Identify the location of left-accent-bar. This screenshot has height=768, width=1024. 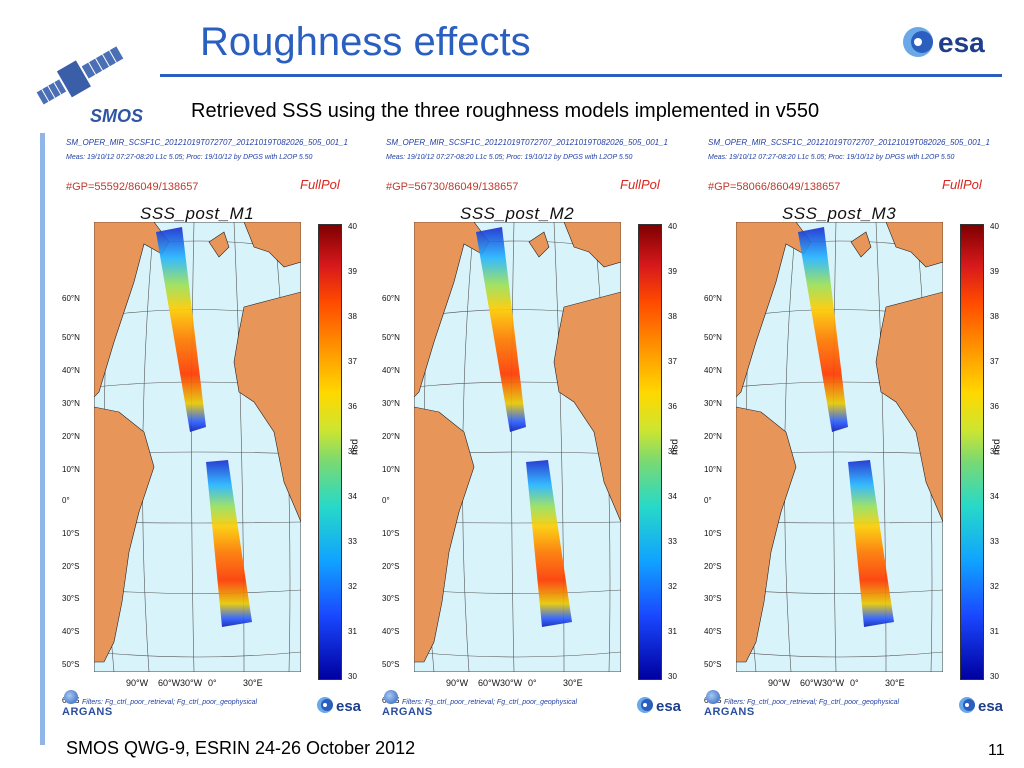
(42, 439).